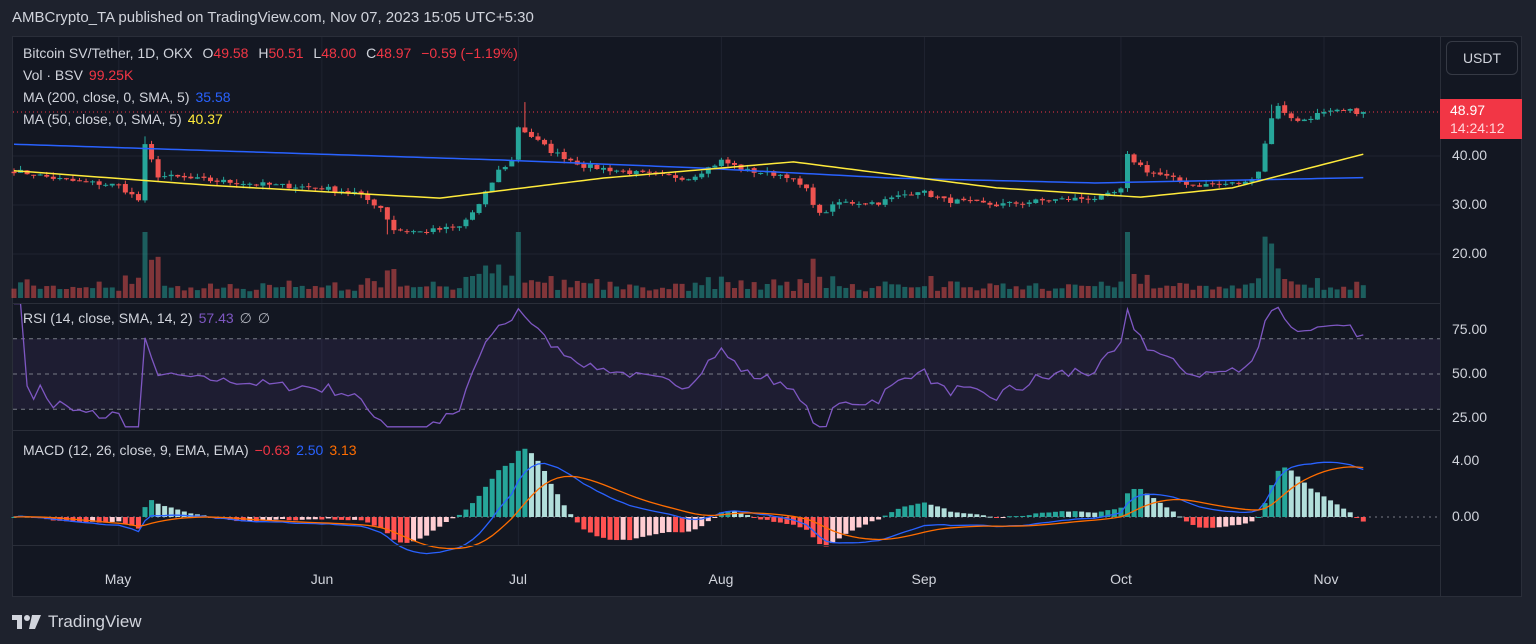  Describe the element at coordinates (924, 579) in the screenshot. I see `time-tick: Sep` at that location.